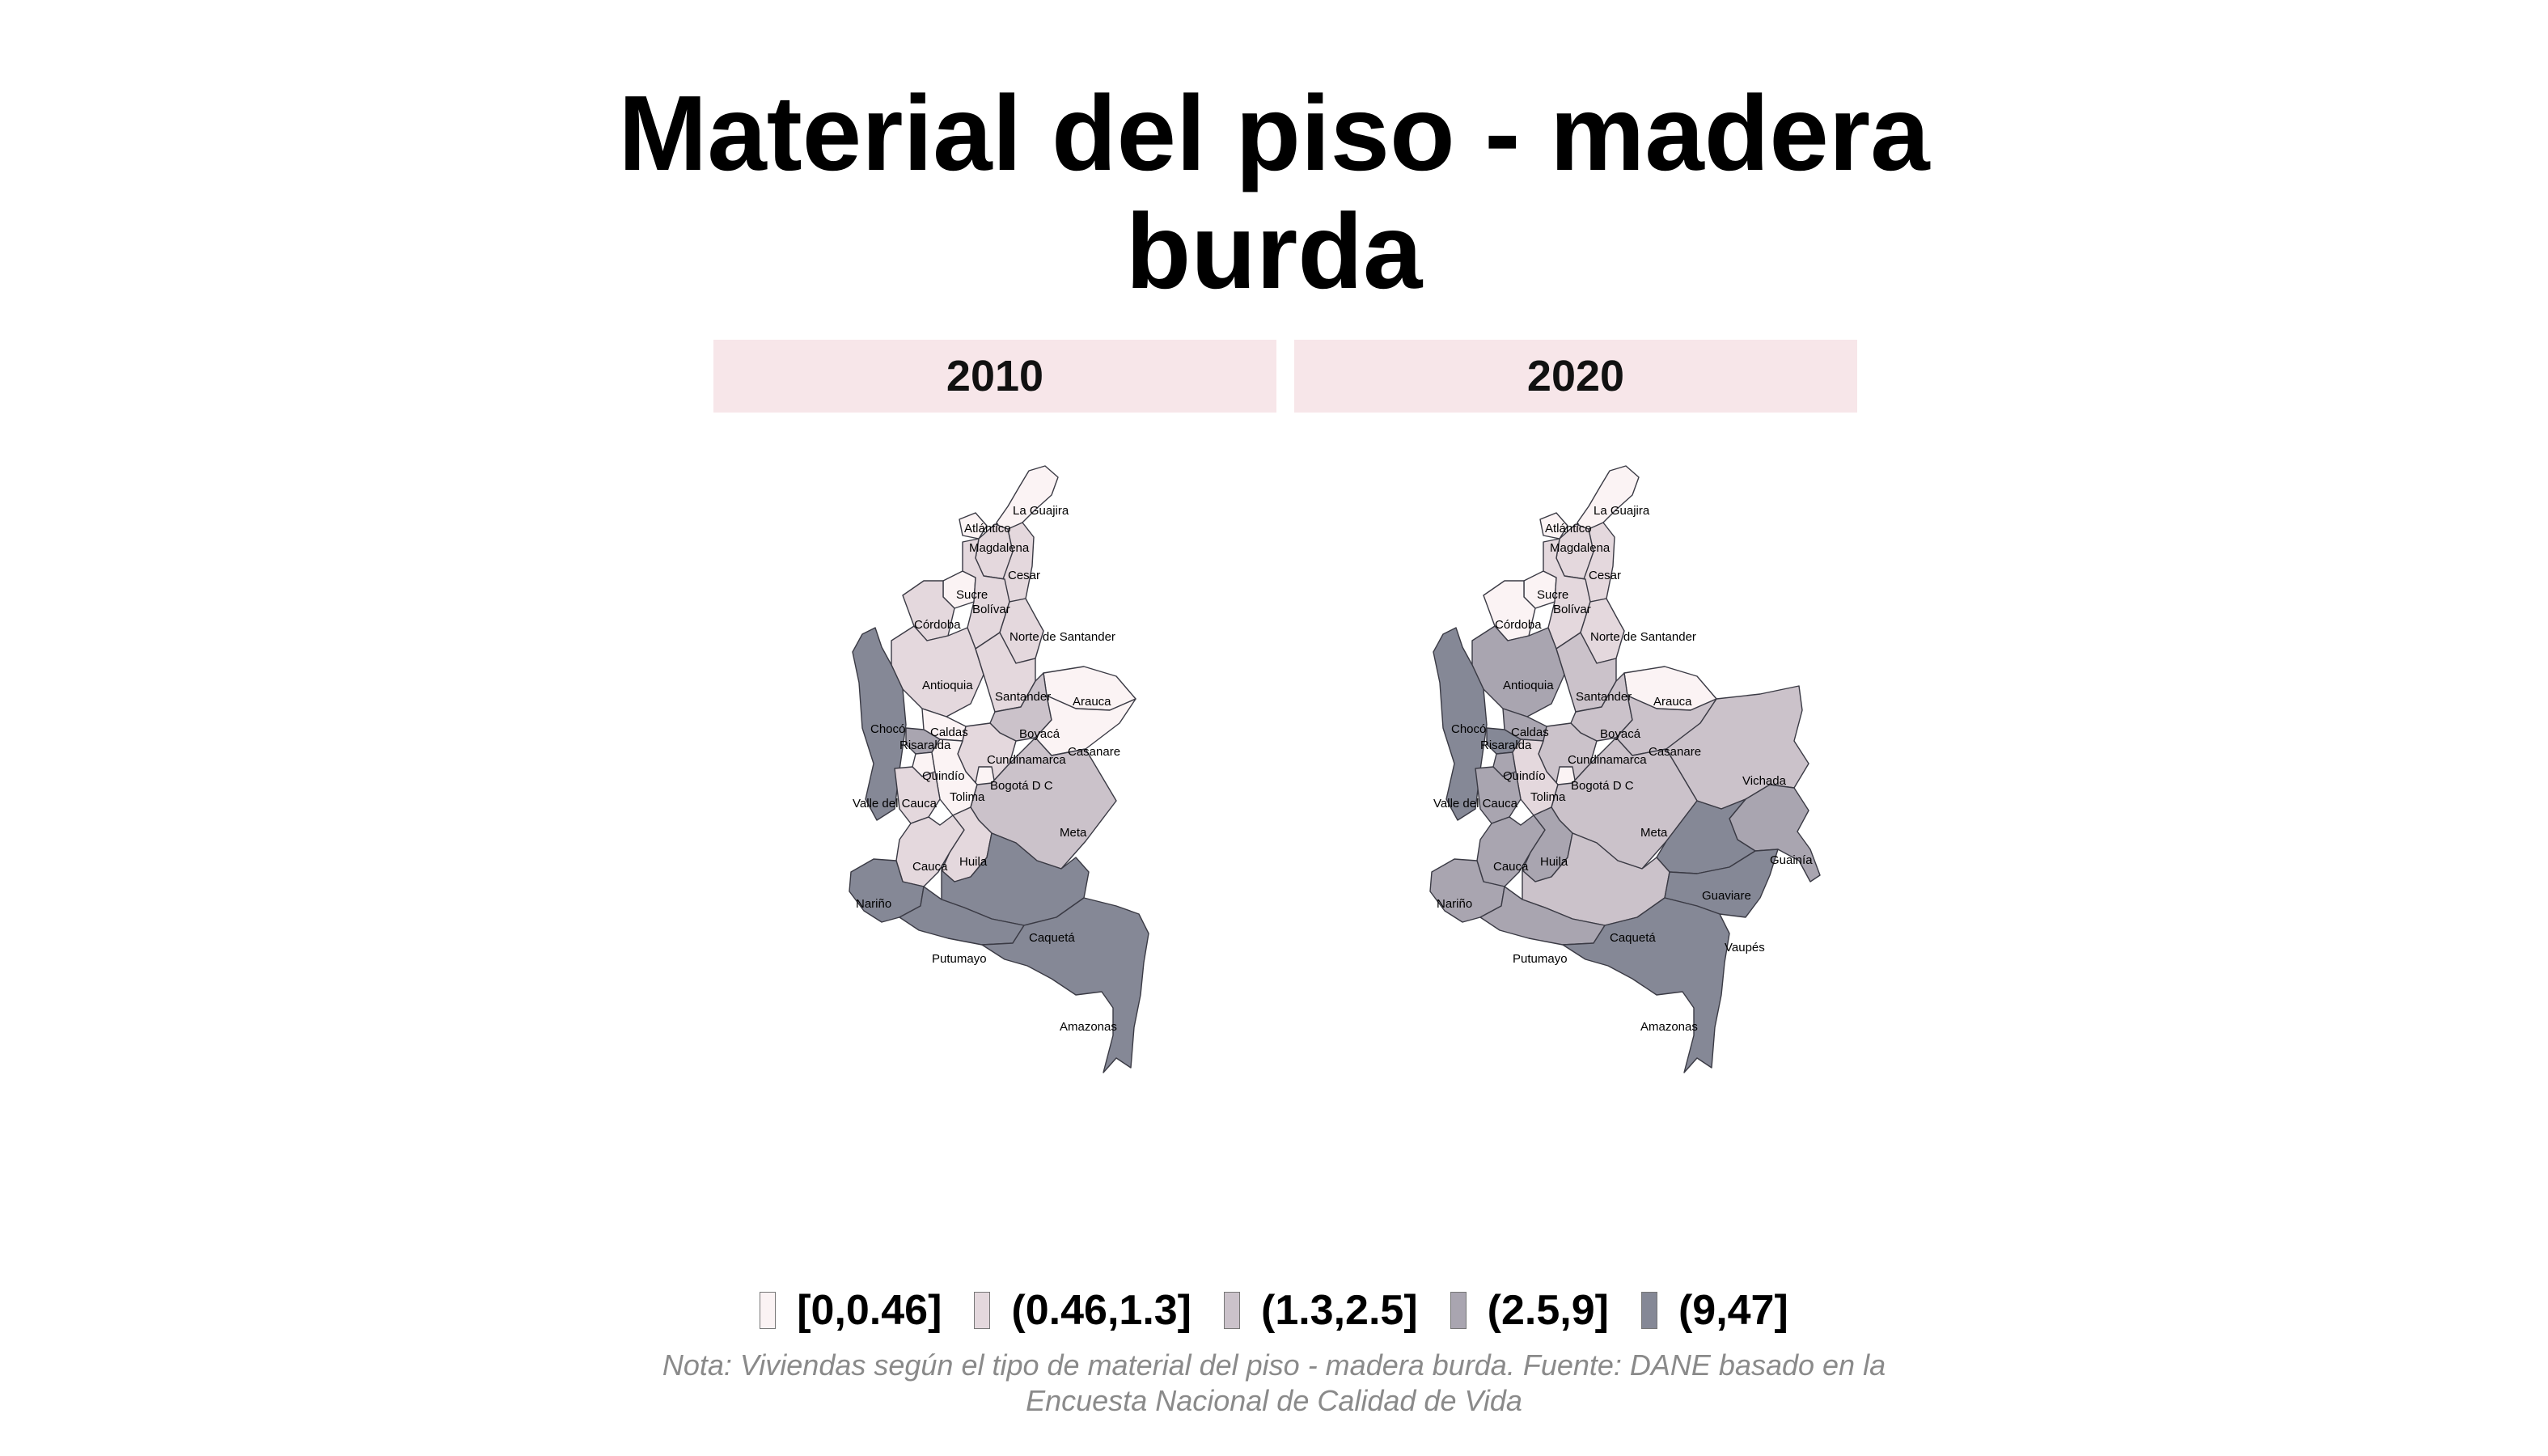 The height and width of the screenshot is (1456, 2548). What do you see at coordinates (1454, 904) in the screenshot?
I see `department-label-narino-2020: Nariño` at bounding box center [1454, 904].